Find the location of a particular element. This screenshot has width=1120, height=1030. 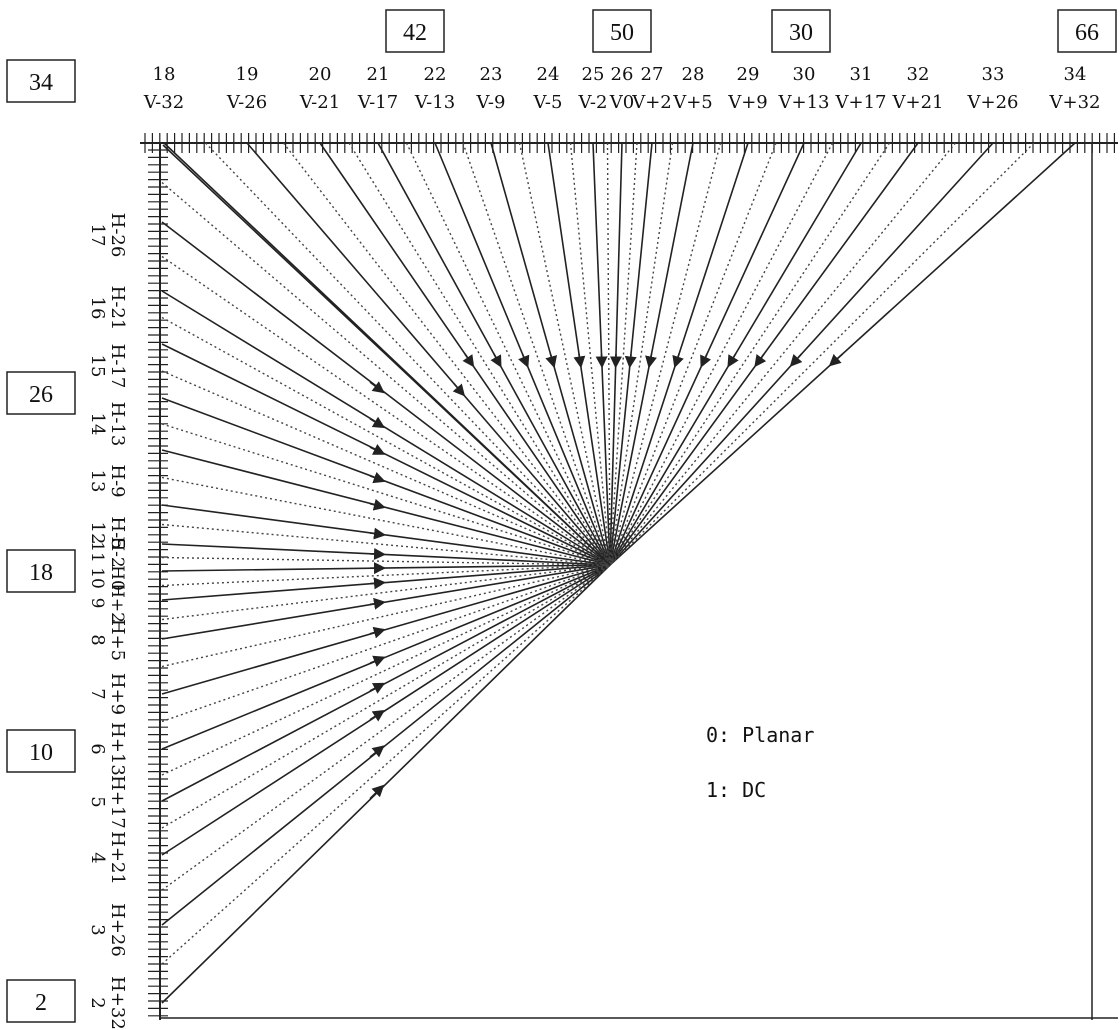

legend-dc: 1: DC is located at coordinates (736, 790).